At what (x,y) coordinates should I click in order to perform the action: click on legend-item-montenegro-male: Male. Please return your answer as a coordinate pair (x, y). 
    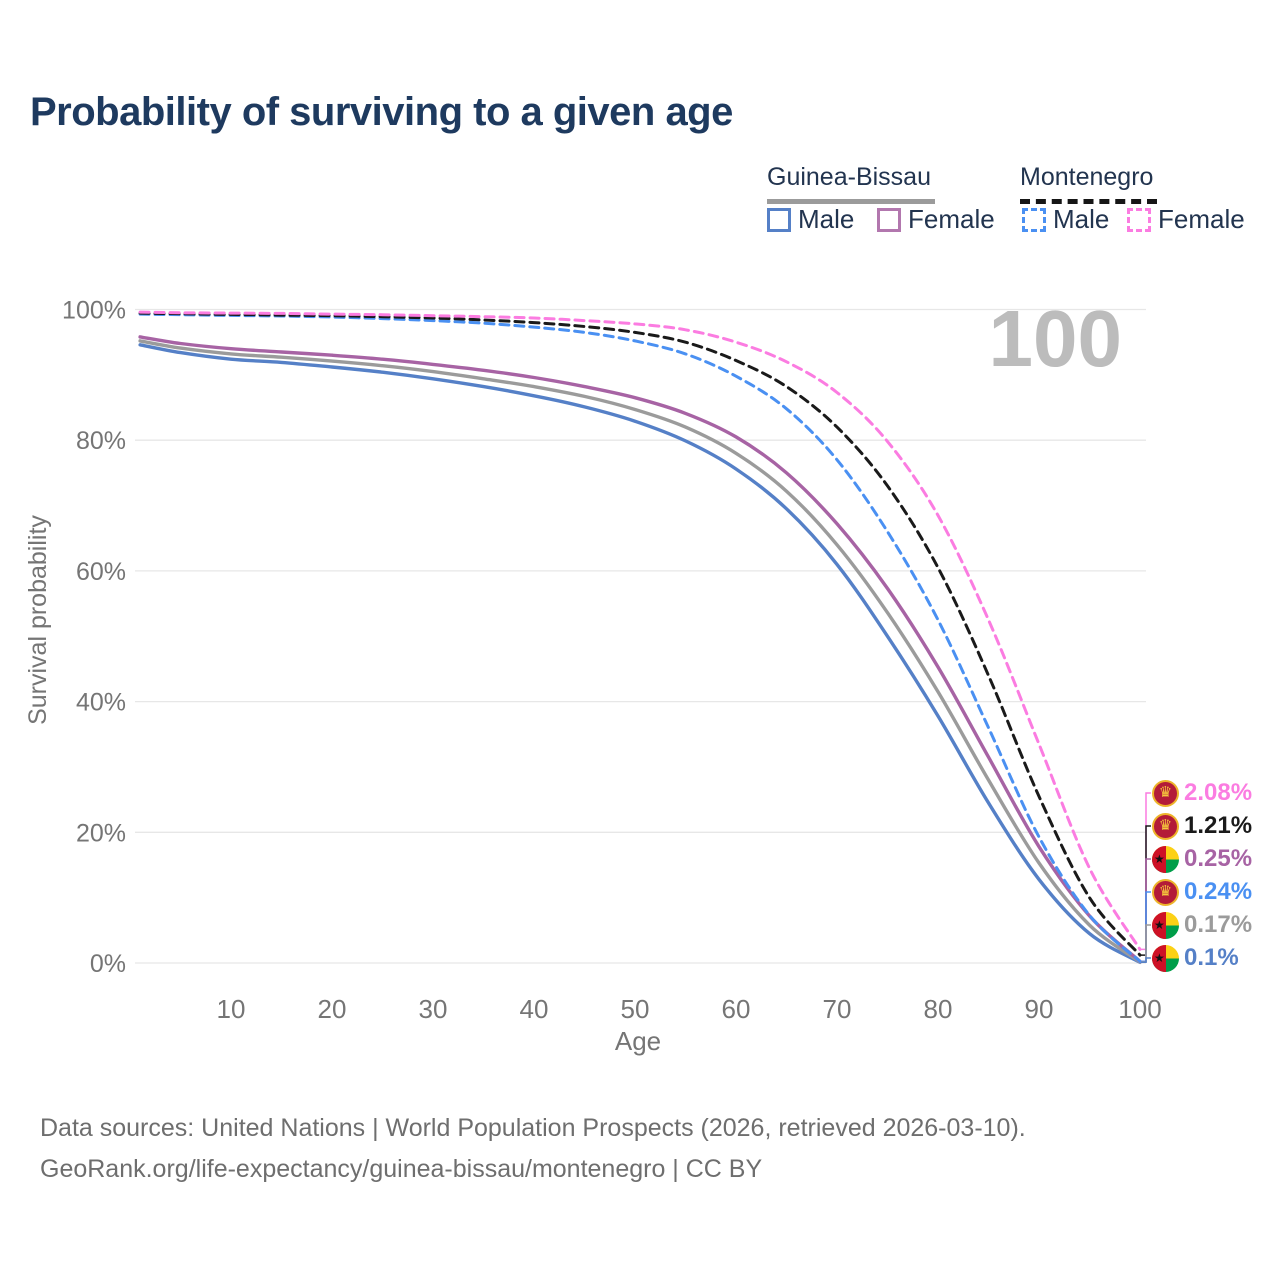
    Looking at the image, I should click on (1065, 219).